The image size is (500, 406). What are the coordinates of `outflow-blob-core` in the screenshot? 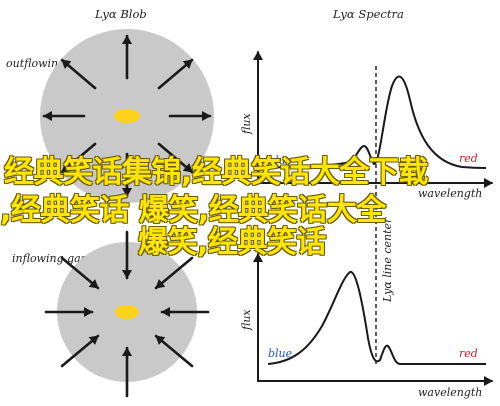 It's located at (127, 116).